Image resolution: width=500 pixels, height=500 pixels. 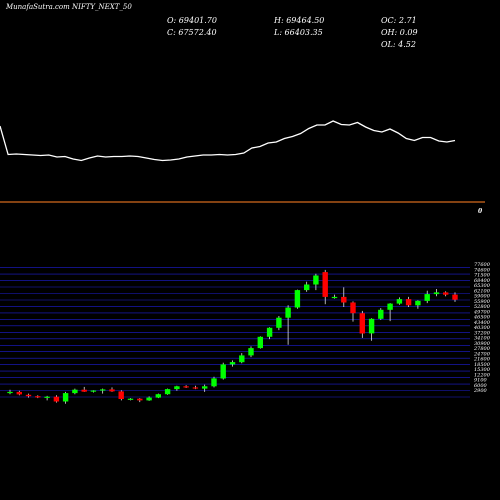 I want to click on ohlc-close: C: 67572.40, so click(x=192, y=32).